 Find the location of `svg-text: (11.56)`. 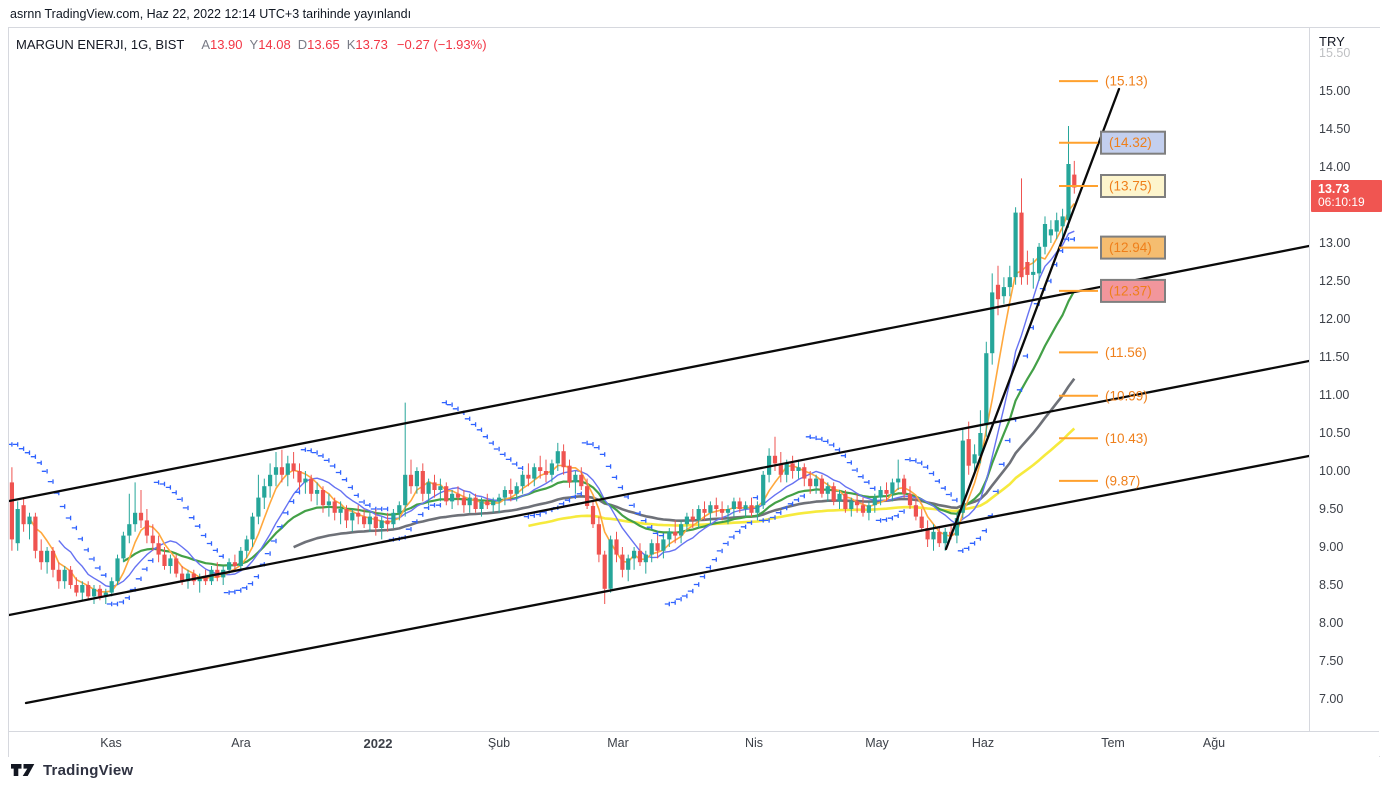

svg-text: (11.56) is located at coordinates (1126, 352).